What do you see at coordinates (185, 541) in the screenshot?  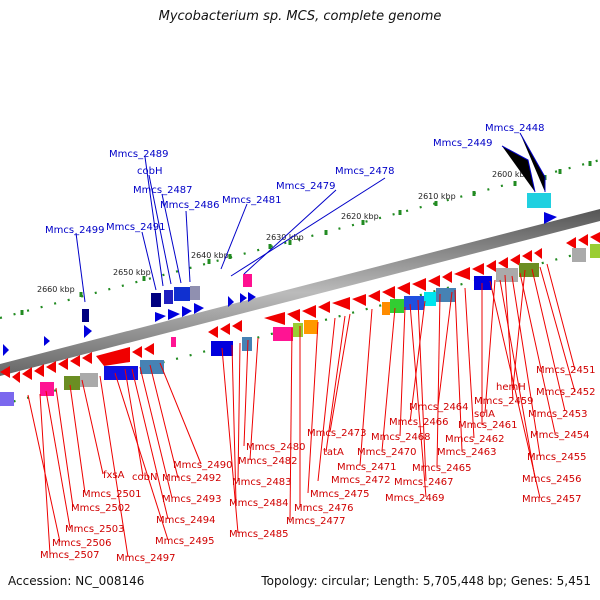 I see `gene-label: Mmcs_2495` at bounding box center [185, 541].